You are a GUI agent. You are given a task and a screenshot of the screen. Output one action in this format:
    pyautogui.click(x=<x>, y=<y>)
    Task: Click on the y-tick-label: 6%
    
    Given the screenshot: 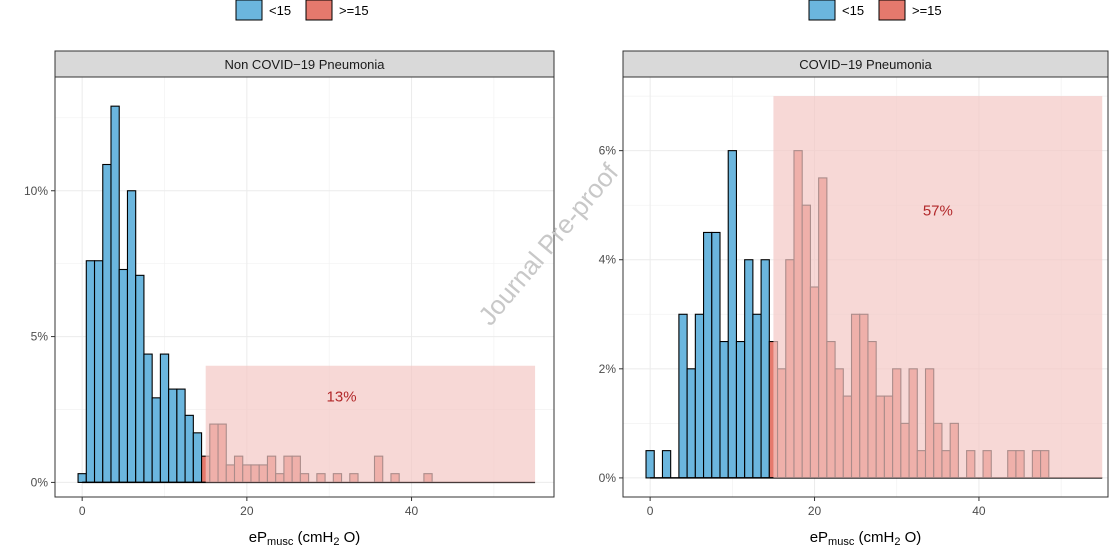 What is the action you would take?
    pyautogui.click(x=608, y=151)
    